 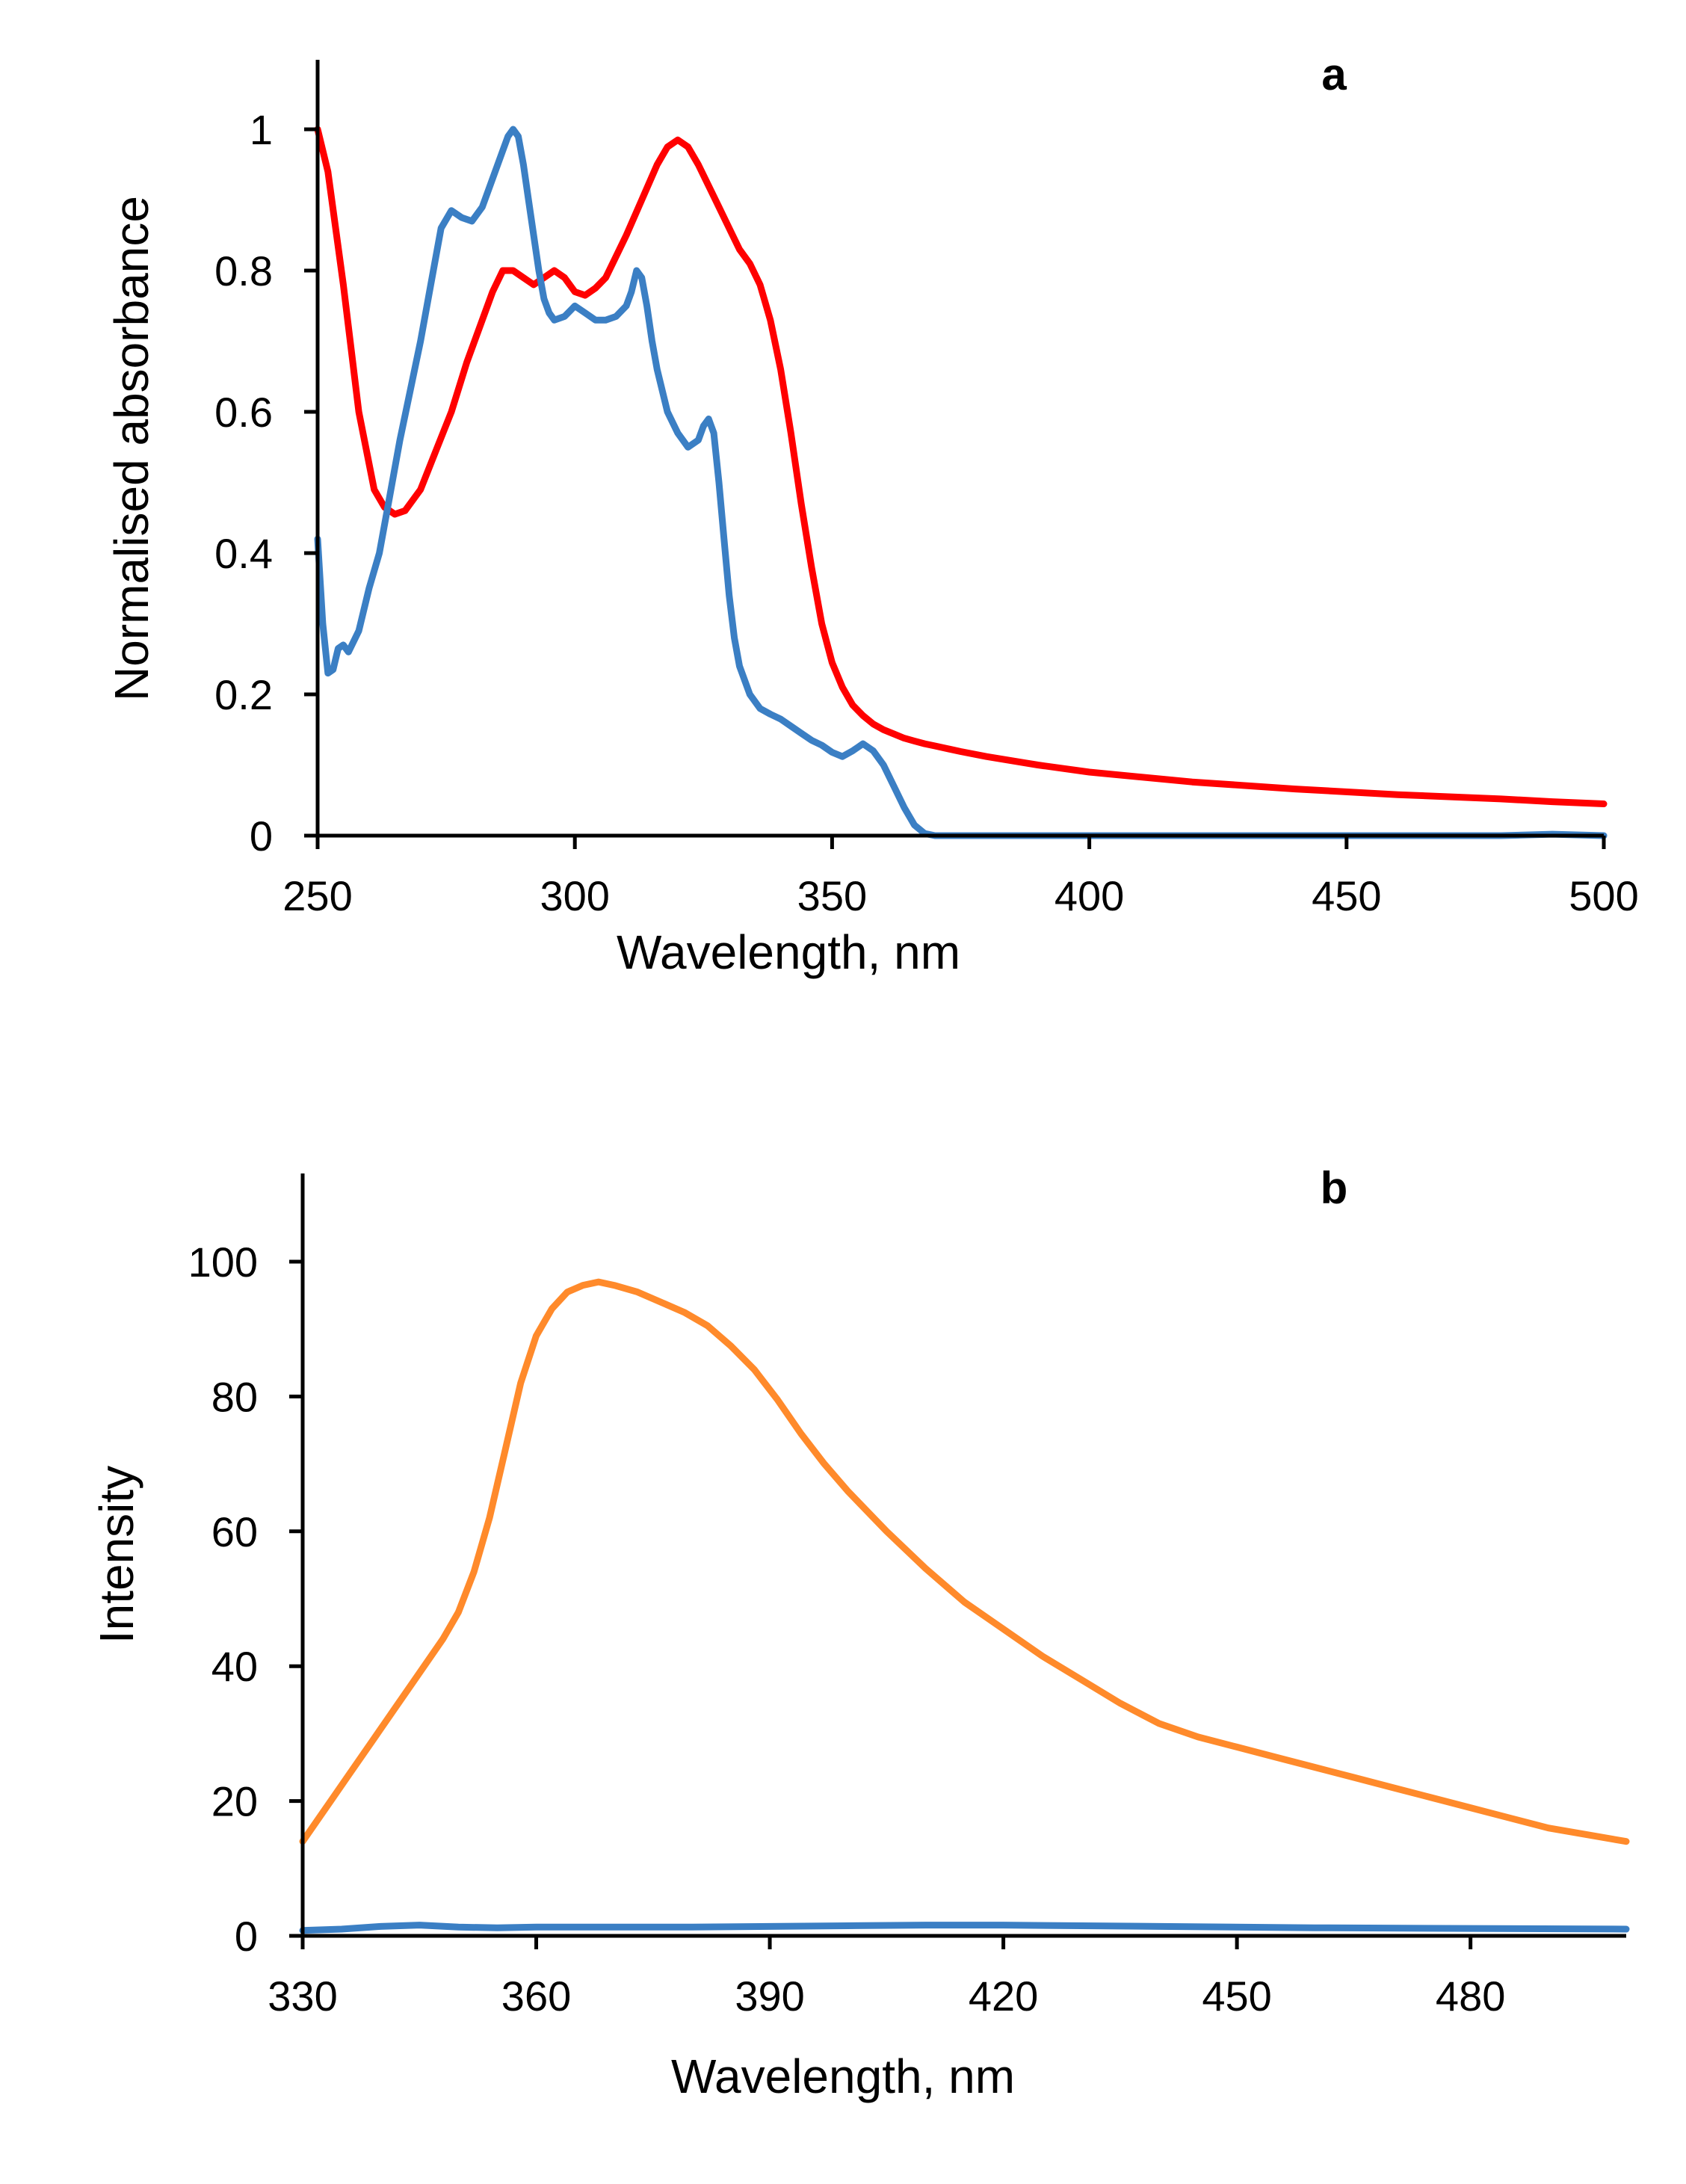 I want to click on panel-a-x-ticks: 250 300 350 400 450 500, so click(x=960, y=877).